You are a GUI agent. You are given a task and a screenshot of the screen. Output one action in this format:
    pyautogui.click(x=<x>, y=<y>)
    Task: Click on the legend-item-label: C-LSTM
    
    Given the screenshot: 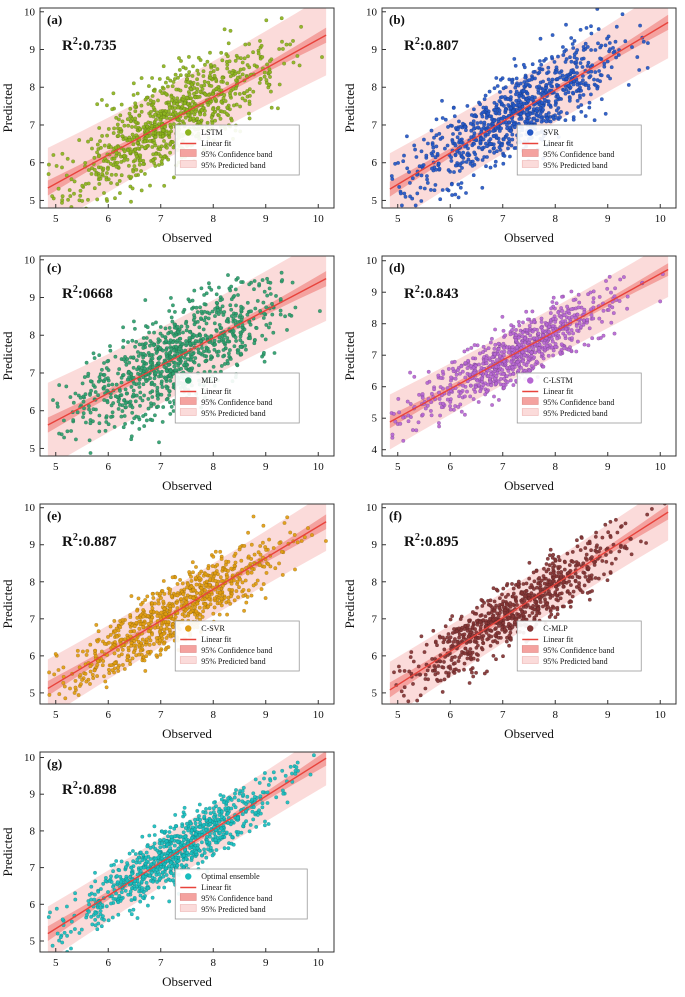 What is the action you would take?
    pyautogui.click(x=557, y=380)
    